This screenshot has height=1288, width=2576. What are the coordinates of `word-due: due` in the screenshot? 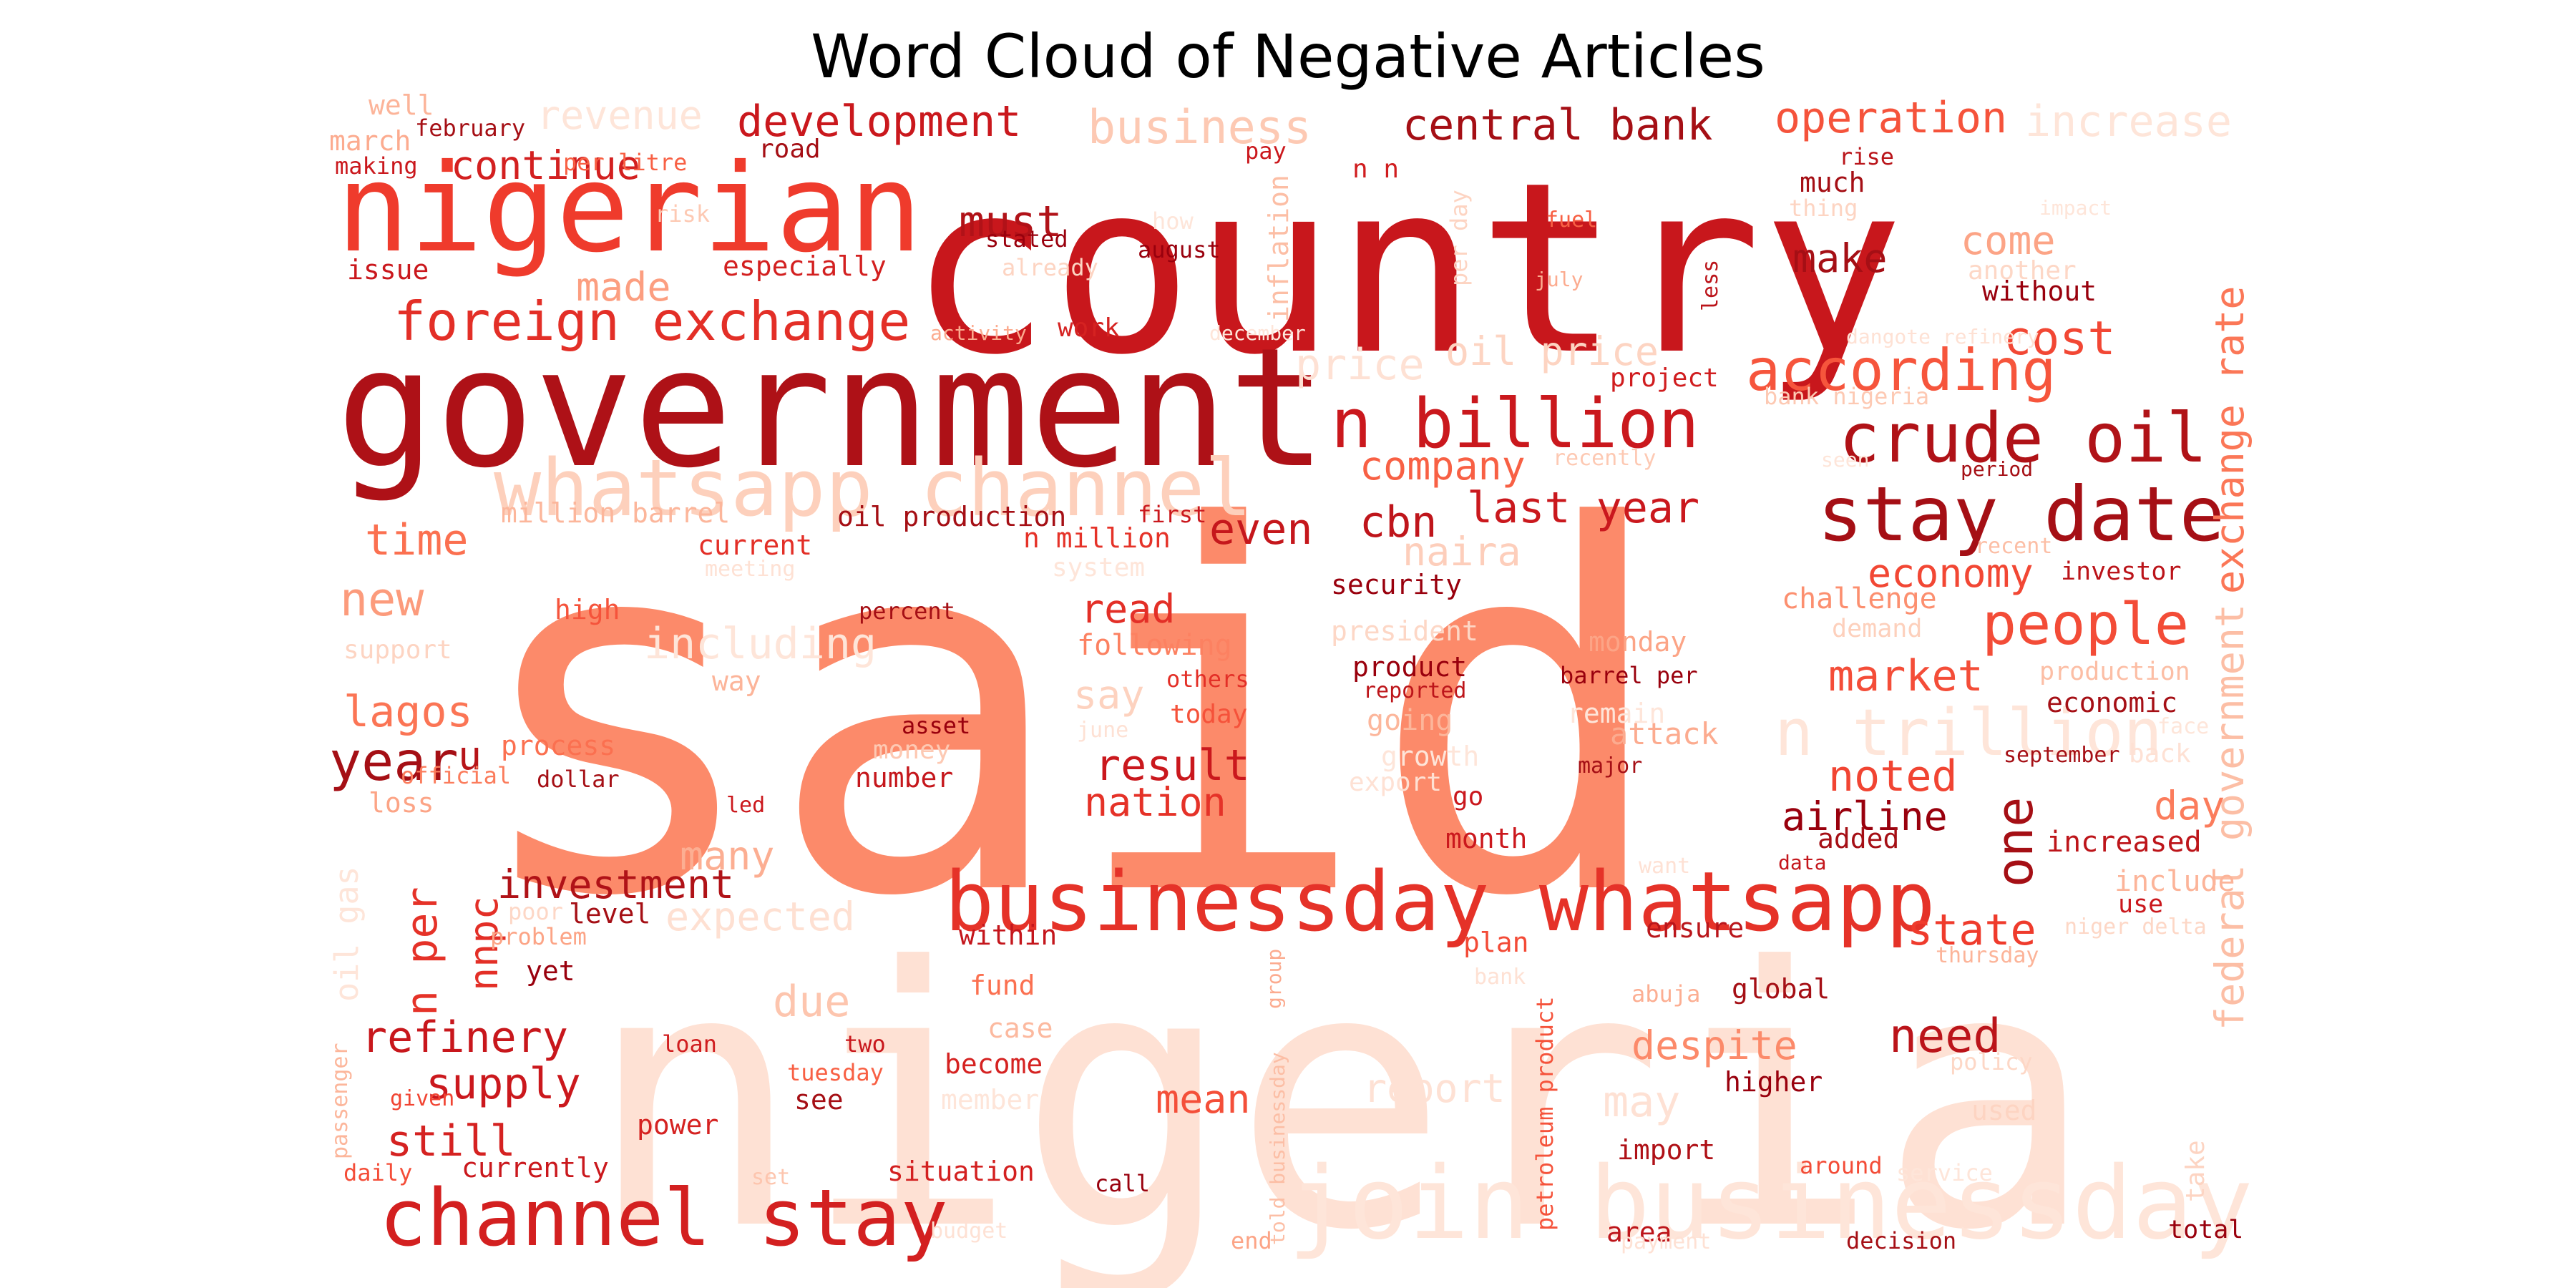 It's located at (811, 1002).